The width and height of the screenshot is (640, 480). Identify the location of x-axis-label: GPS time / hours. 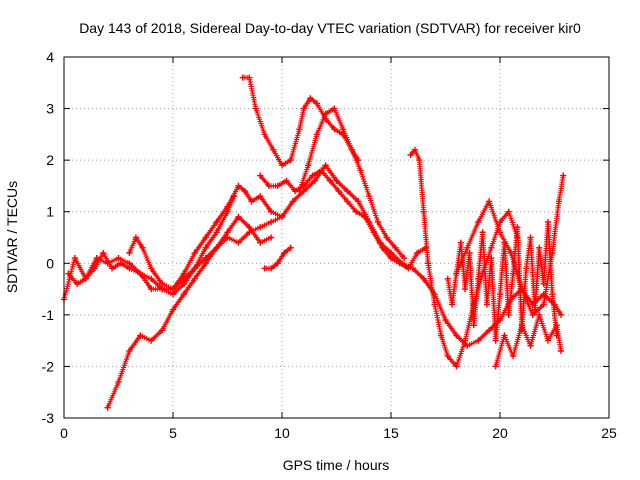
(336, 465).